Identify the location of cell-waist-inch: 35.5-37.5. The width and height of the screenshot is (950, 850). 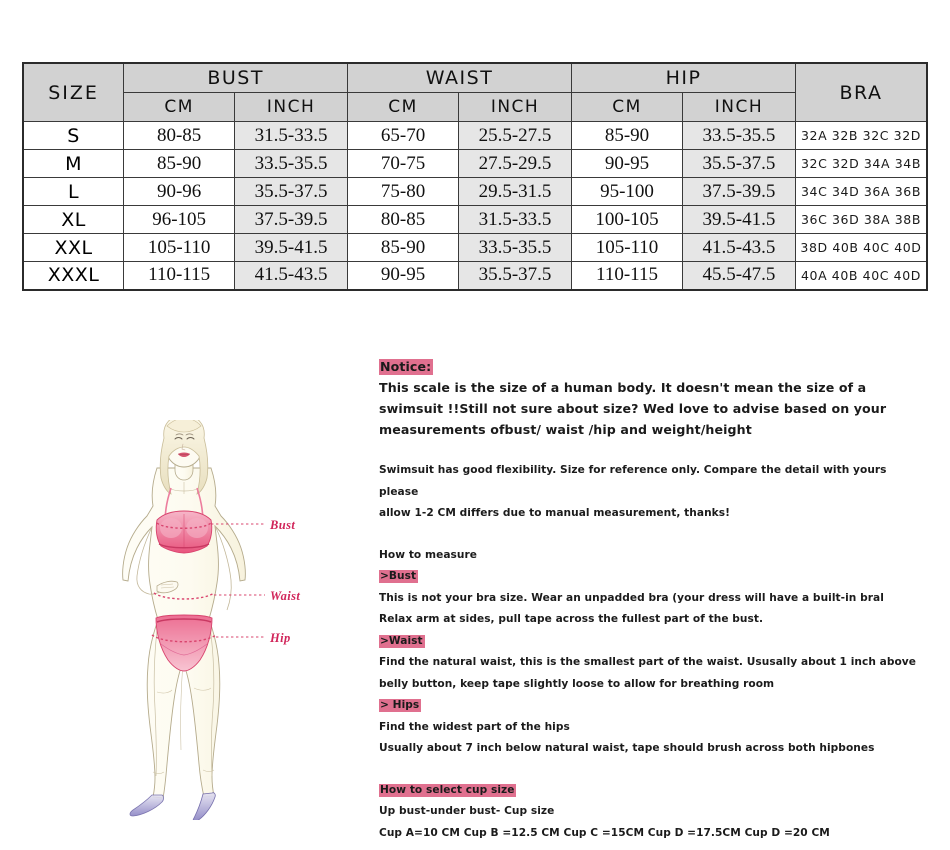
(515, 275).